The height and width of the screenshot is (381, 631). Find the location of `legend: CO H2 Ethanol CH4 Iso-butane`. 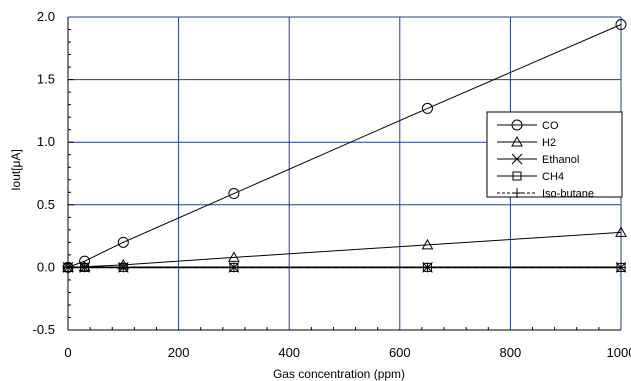

legend: CO H2 Ethanol CH4 Iso-butane is located at coordinates (554, 155).